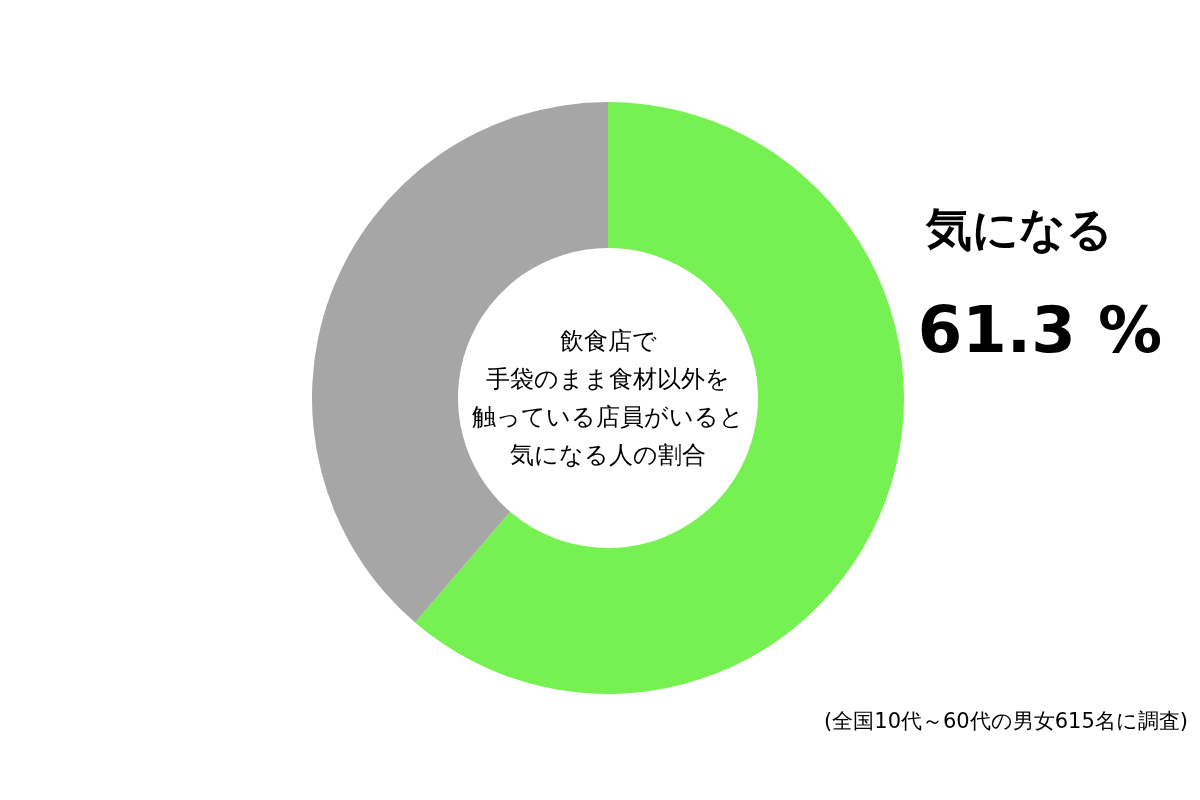 The image size is (1200, 800). What do you see at coordinates (608, 455) in the screenshot?
I see `text: 気になる人の割合` at bounding box center [608, 455].